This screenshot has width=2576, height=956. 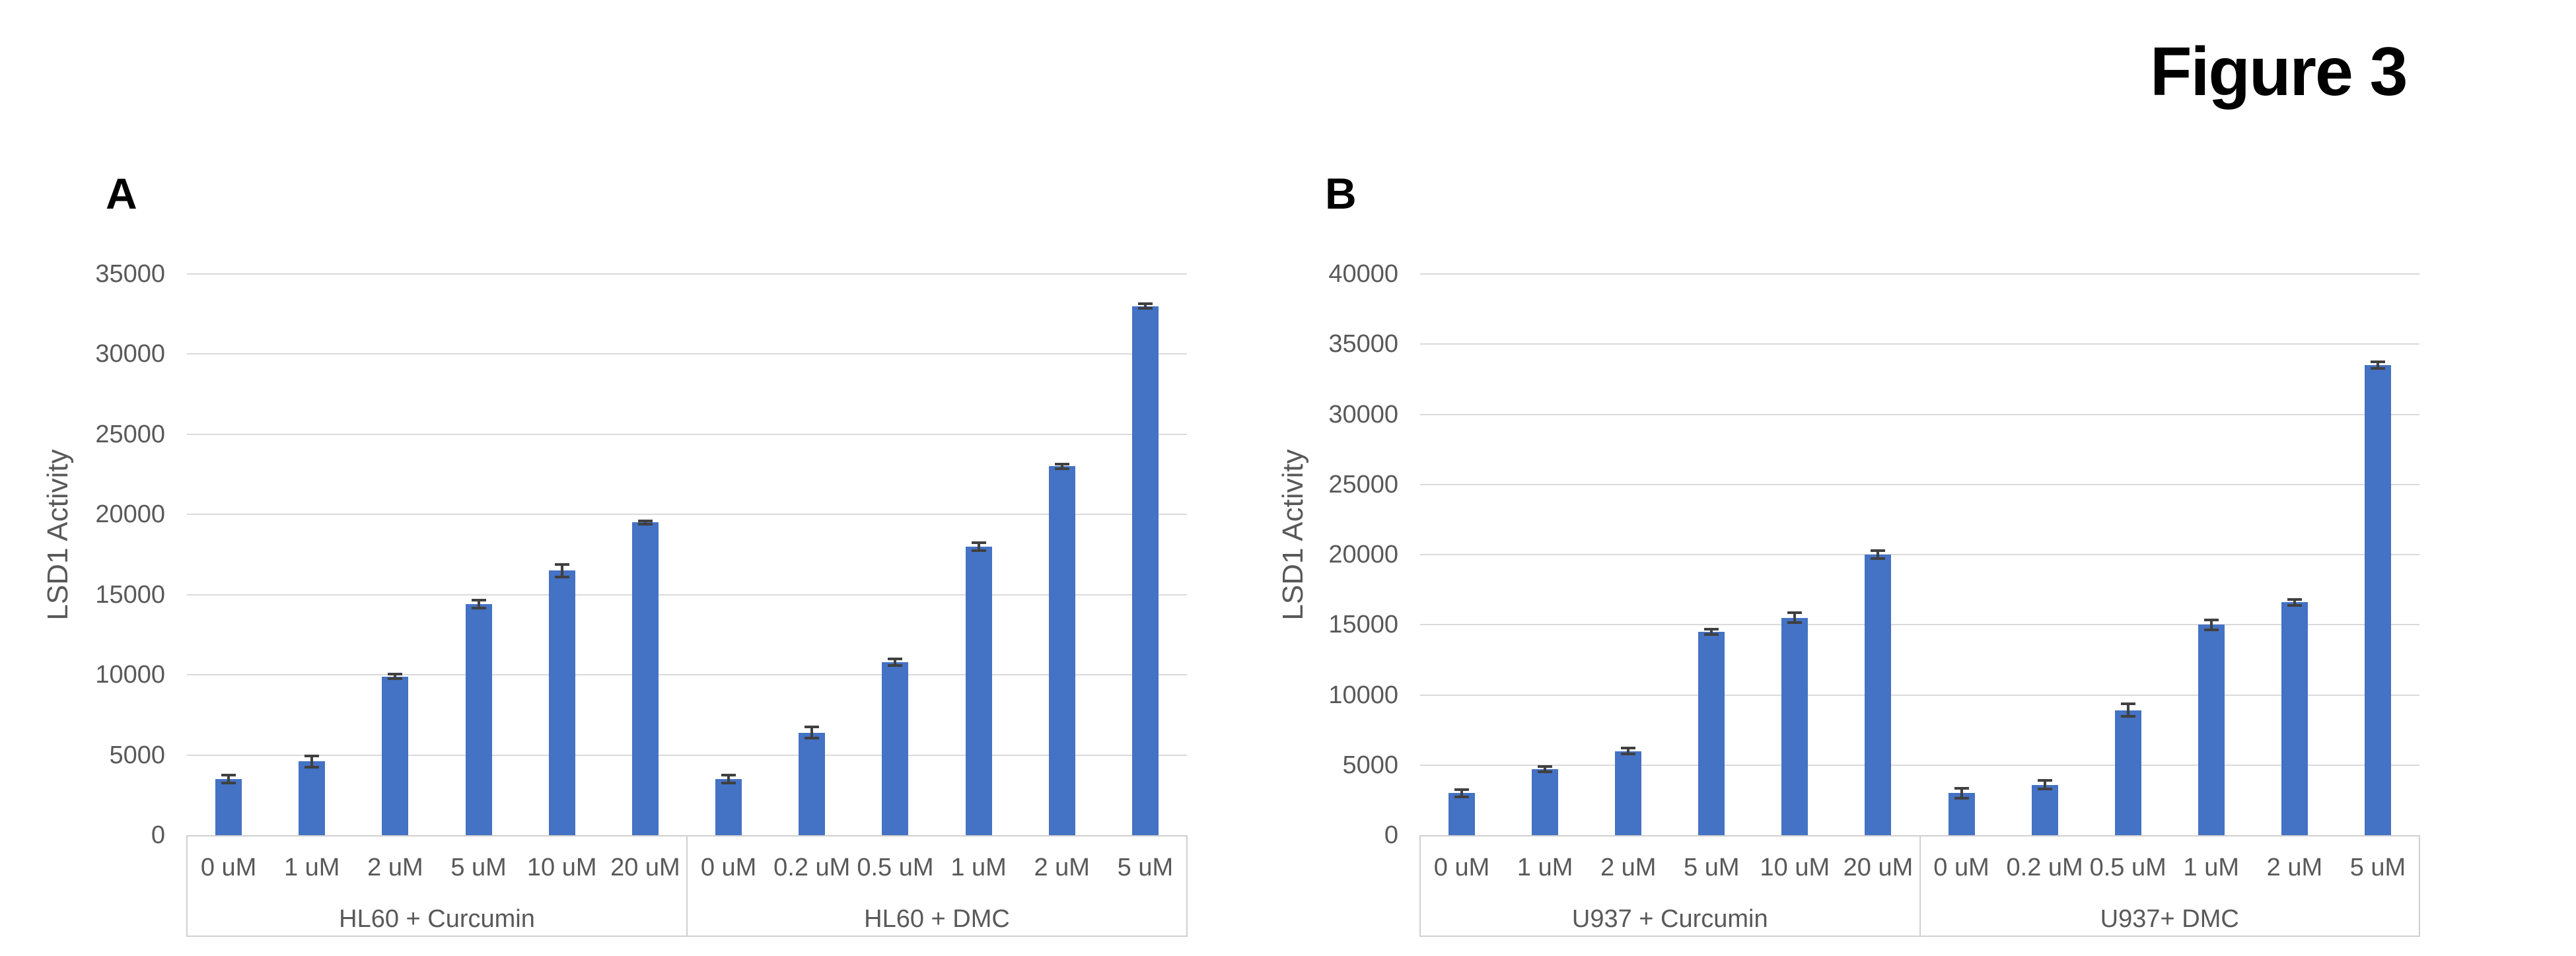 I want to click on y-tick-label: 40000, so click(x=1363, y=274).